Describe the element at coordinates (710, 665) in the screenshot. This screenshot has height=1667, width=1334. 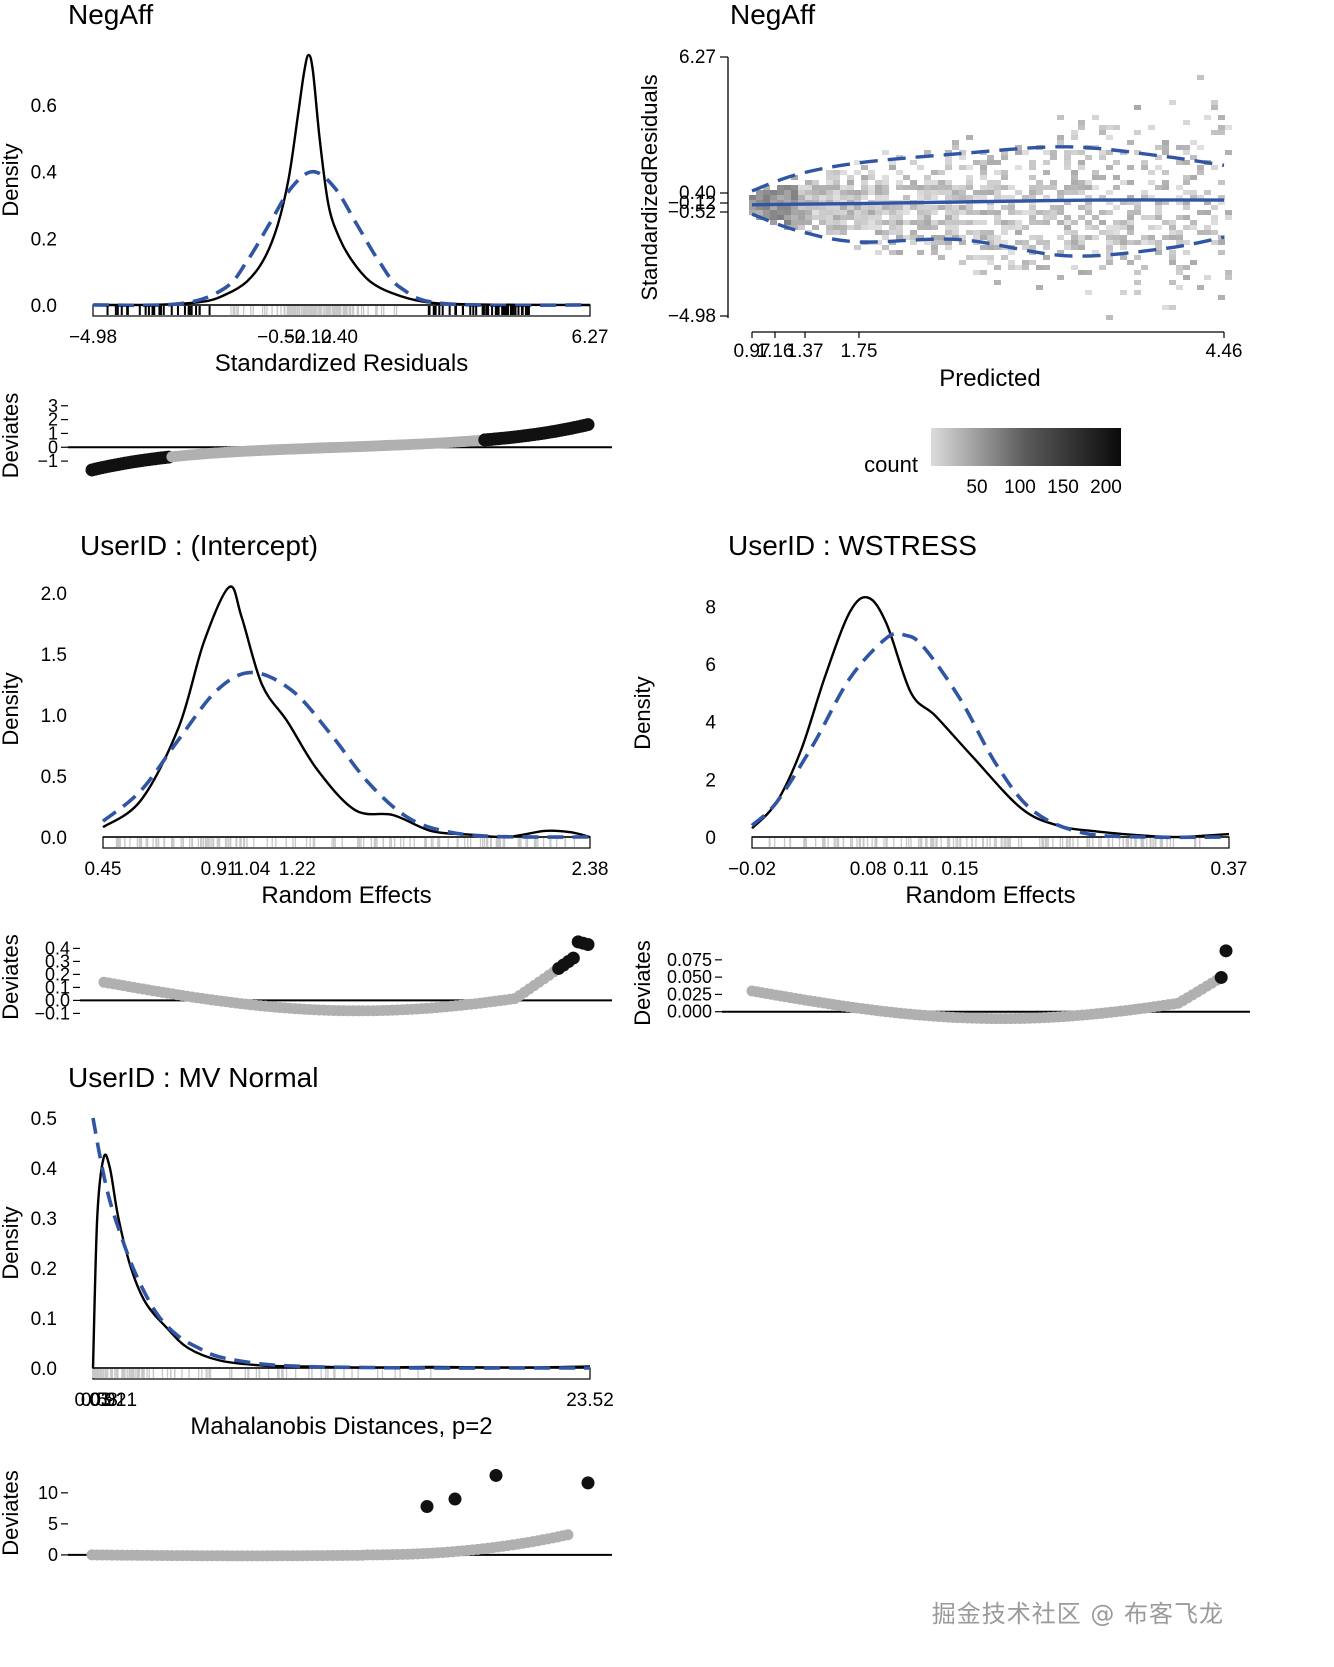
I see `y-tick-label: 6` at that location.